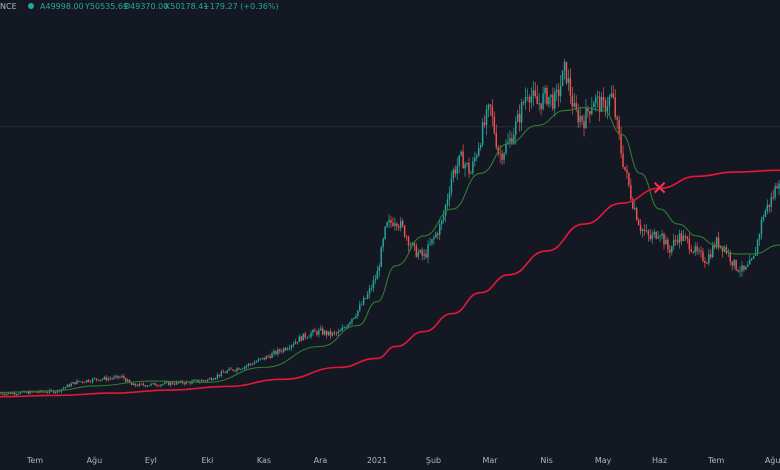 Image resolution: width=780 pixels, height=470 pixels. Describe the element at coordinates (62, 6) in the screenshot. I see `ohlc-open: A49998.00` at that location.